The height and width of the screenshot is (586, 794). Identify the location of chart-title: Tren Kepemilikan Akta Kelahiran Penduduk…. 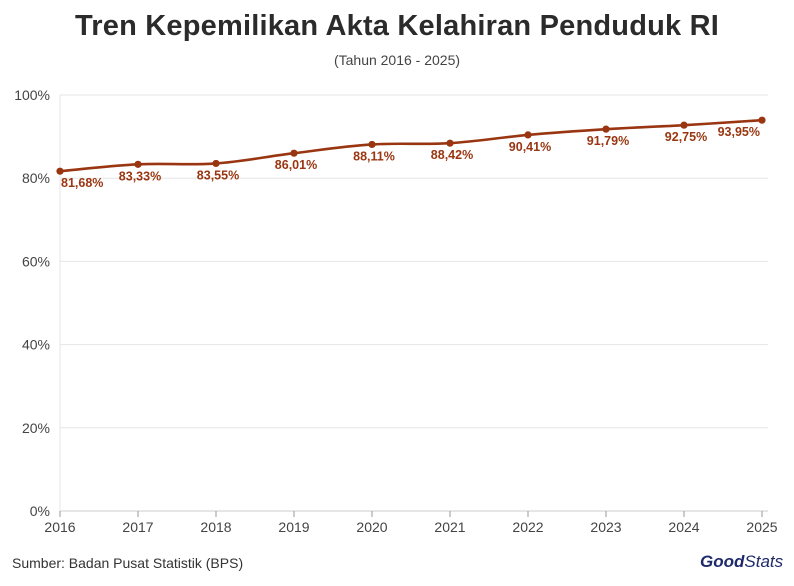
(397, 26).